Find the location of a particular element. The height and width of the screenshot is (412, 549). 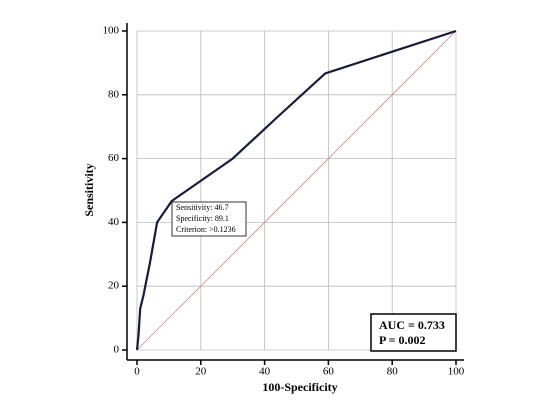

annotation: Sensitivity: 46.7 is located at coordinates (202, 207).